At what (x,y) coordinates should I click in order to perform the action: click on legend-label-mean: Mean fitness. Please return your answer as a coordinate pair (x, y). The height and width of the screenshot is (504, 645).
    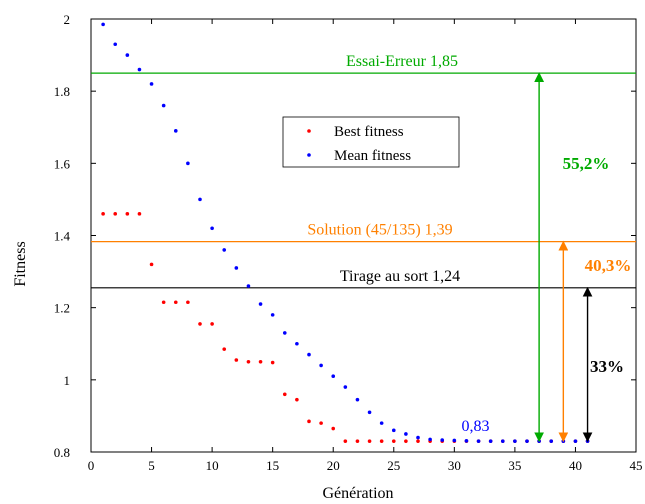
    Looking at the image, I should click on (372, 156).